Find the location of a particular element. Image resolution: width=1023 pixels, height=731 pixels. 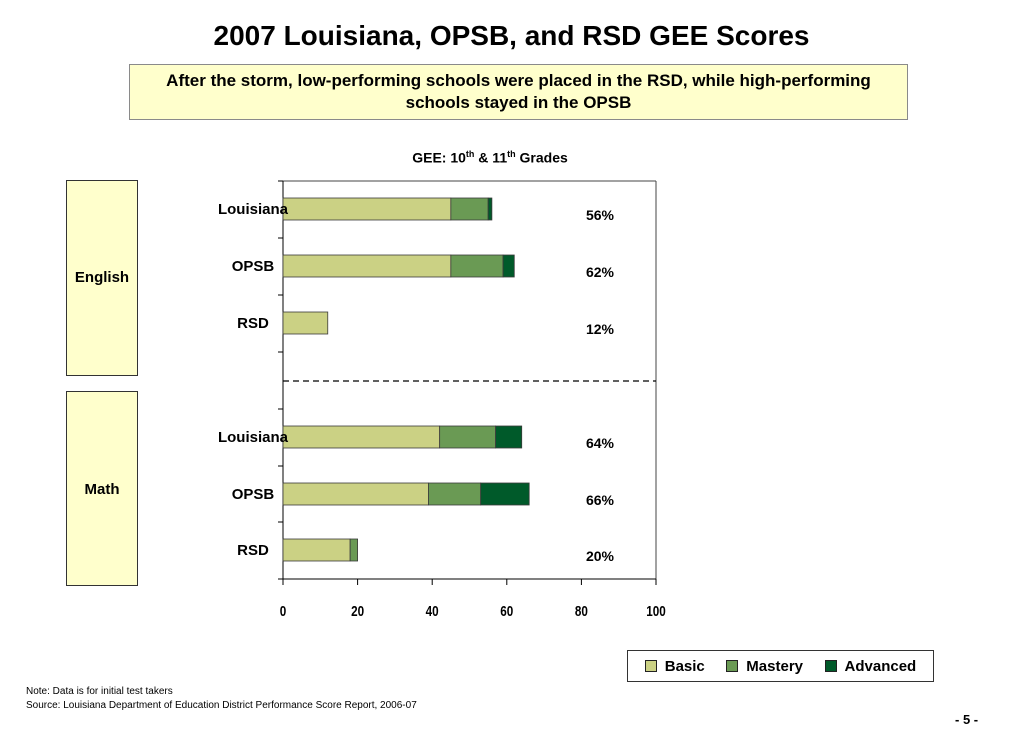

bar-rsd-5-basic is located at coordinates (316, 550).